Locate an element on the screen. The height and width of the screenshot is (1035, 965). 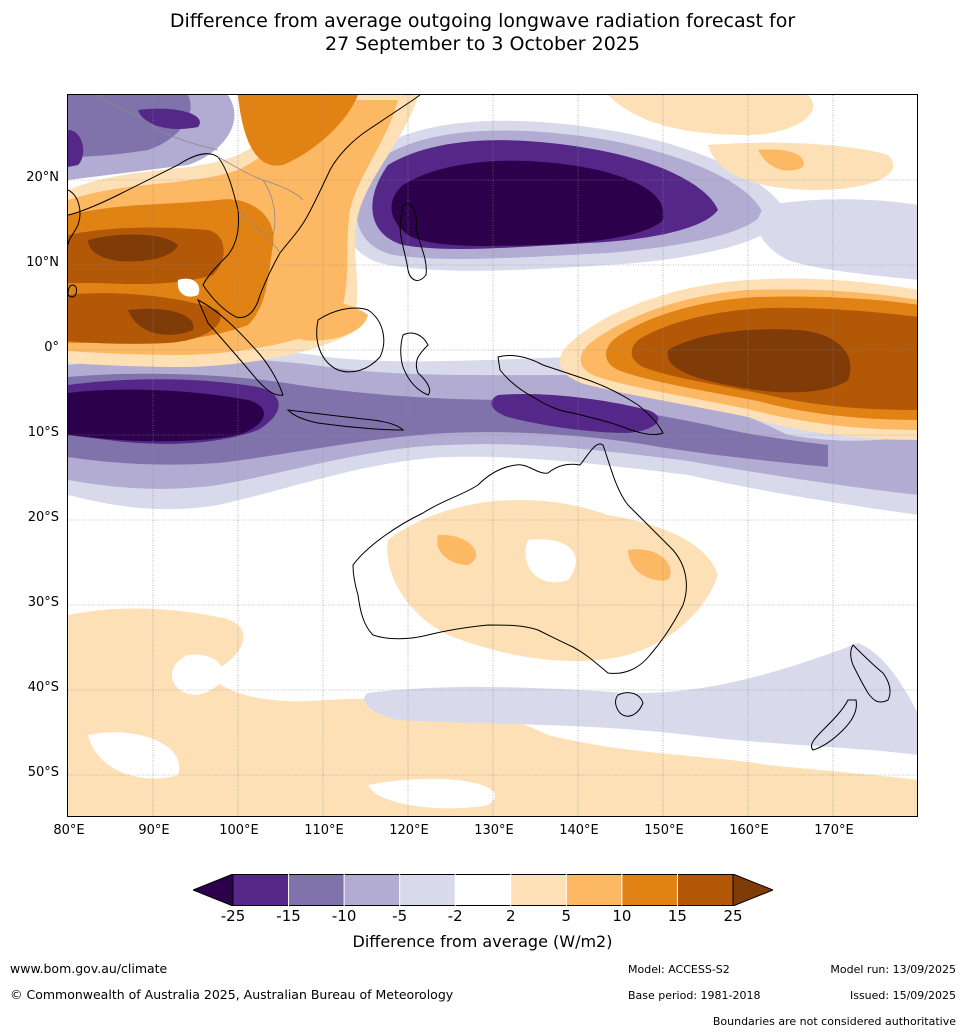
lat-label-10n: 10°N is located at coordinates (42, 262).